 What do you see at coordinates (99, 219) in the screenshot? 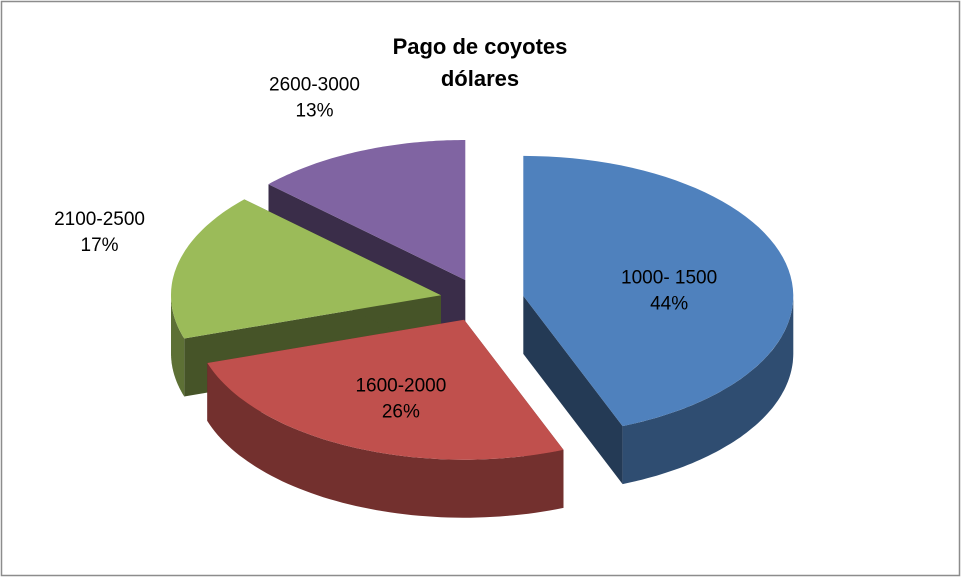
I see `data-label-category: 2100-2500` at bounding box center [99, 219].